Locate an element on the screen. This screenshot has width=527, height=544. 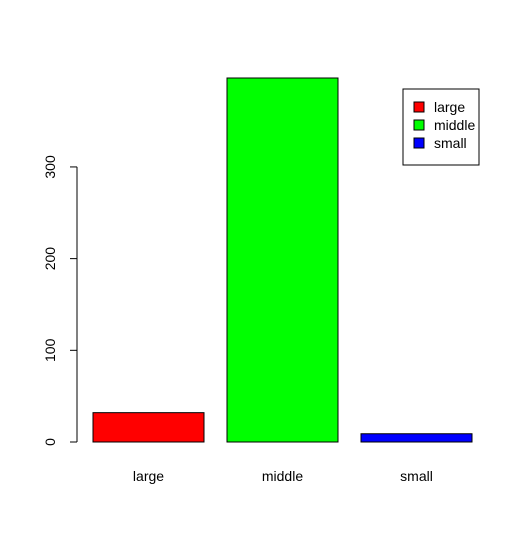
y-tick-label: 0 is located at coordinates (50, 442).